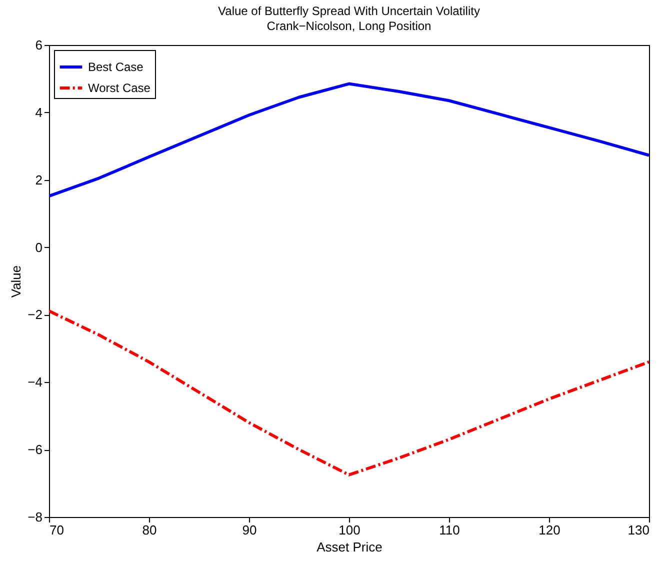 The height and width of the screenshot is (562, 669). What do you see at coordinates (35, 314) in the screenshot?
I see `y-tick-label: −2` at bounding box center [35, 314].